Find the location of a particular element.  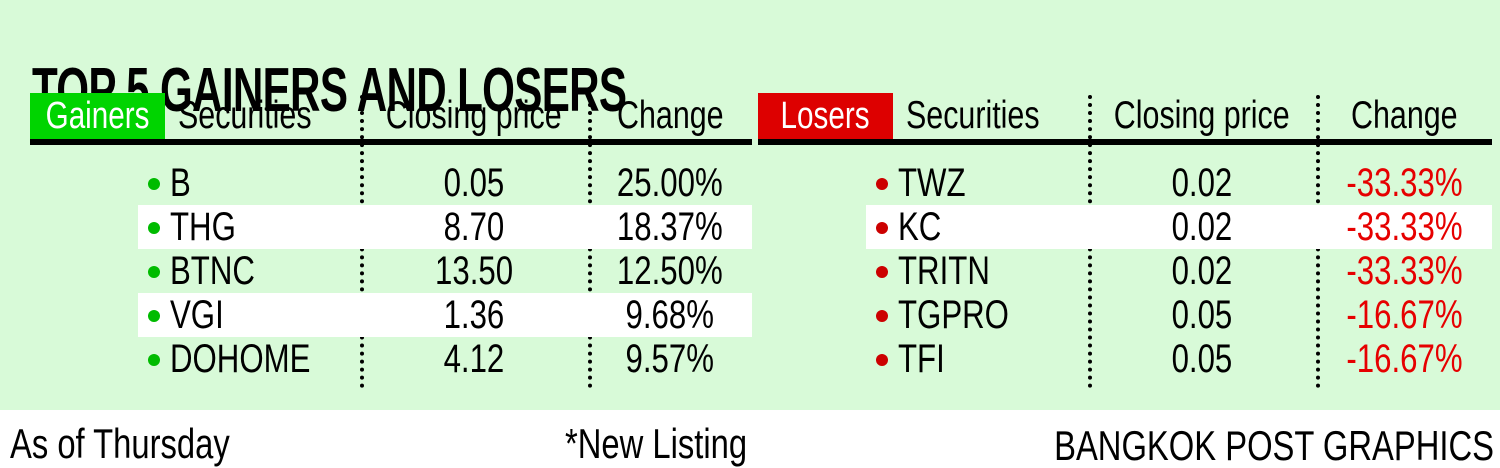

new-listing-note: *New Listing is located at coordinates (681, 444).